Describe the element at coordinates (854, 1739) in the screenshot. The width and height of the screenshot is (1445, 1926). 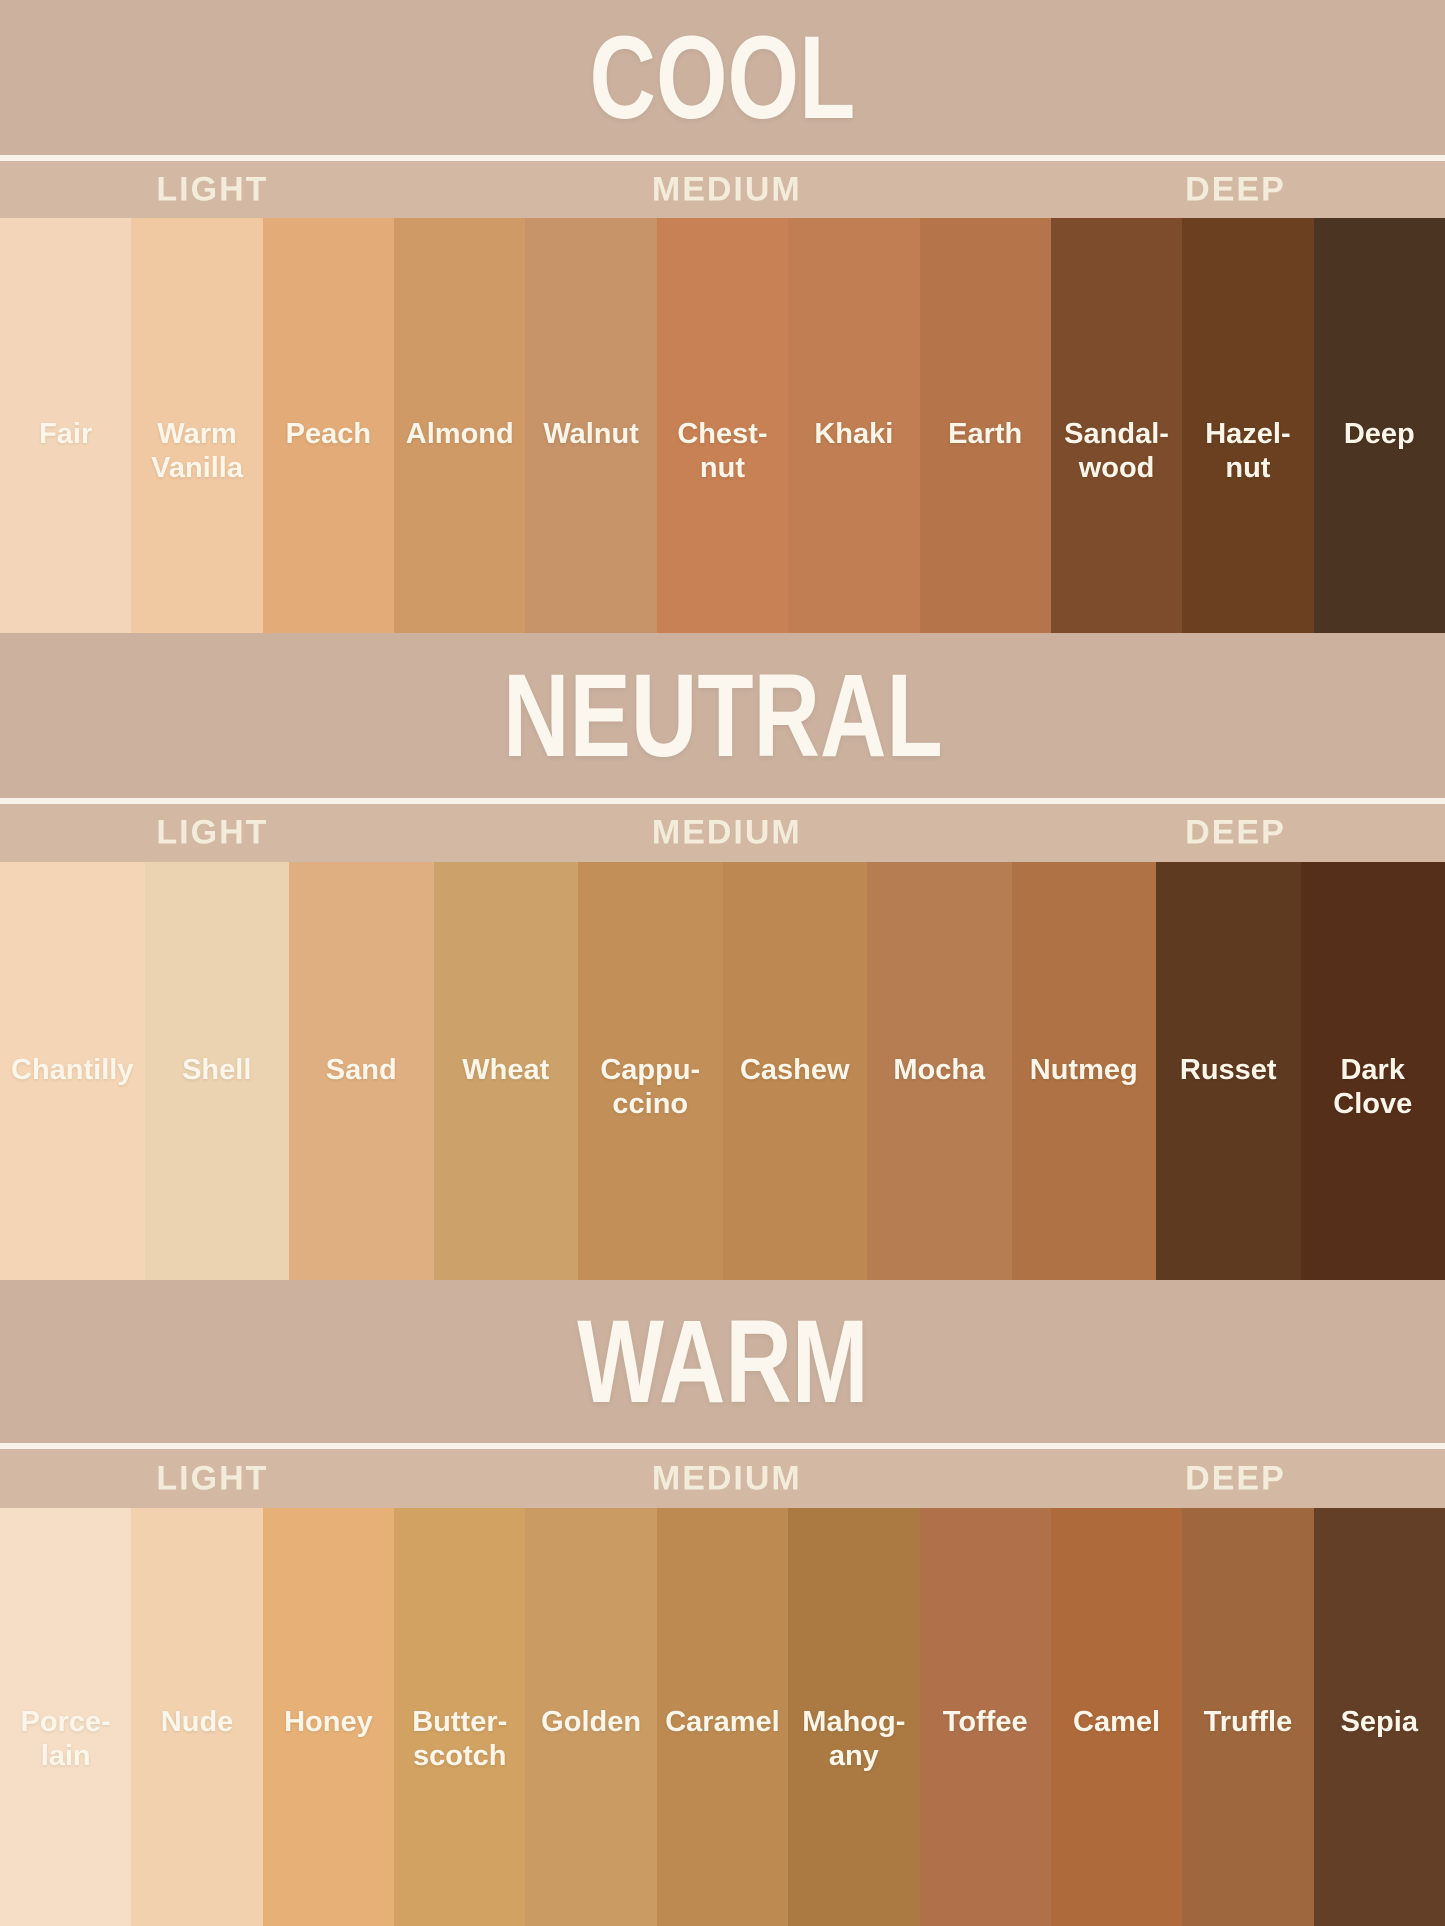
I see `swatch-label: Mahog- any` at that location.